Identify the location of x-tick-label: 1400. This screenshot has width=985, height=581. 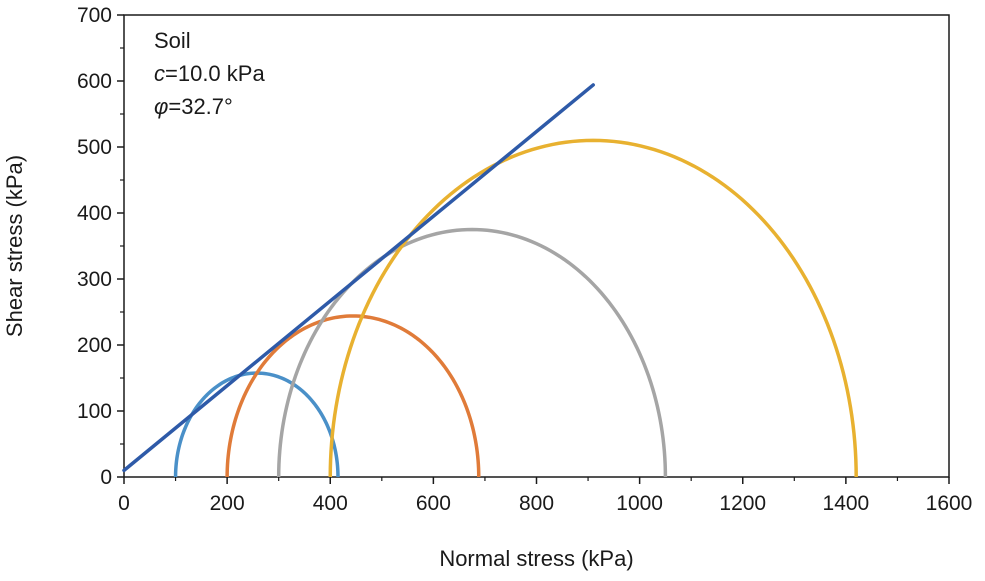
(846, 503).